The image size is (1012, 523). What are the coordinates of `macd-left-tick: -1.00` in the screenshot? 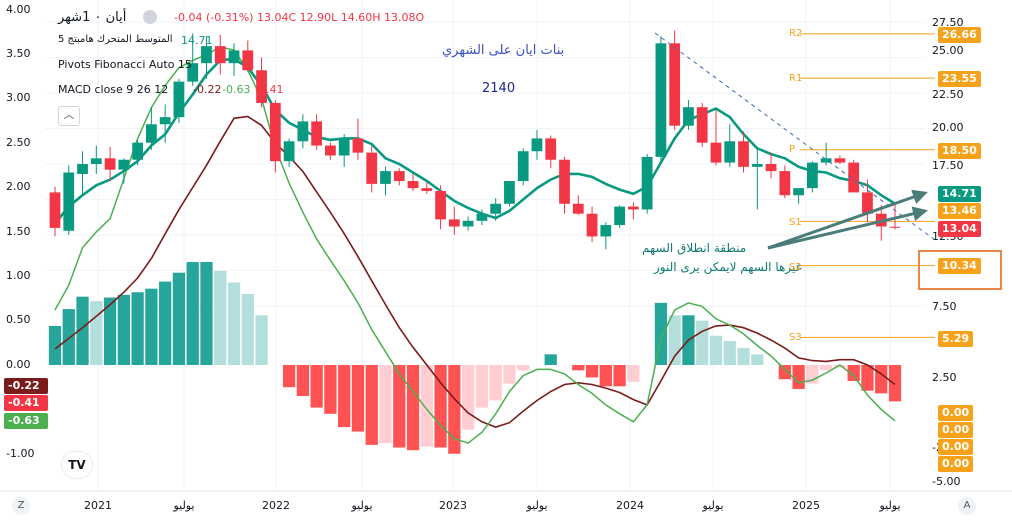 It's located at (20, 453).